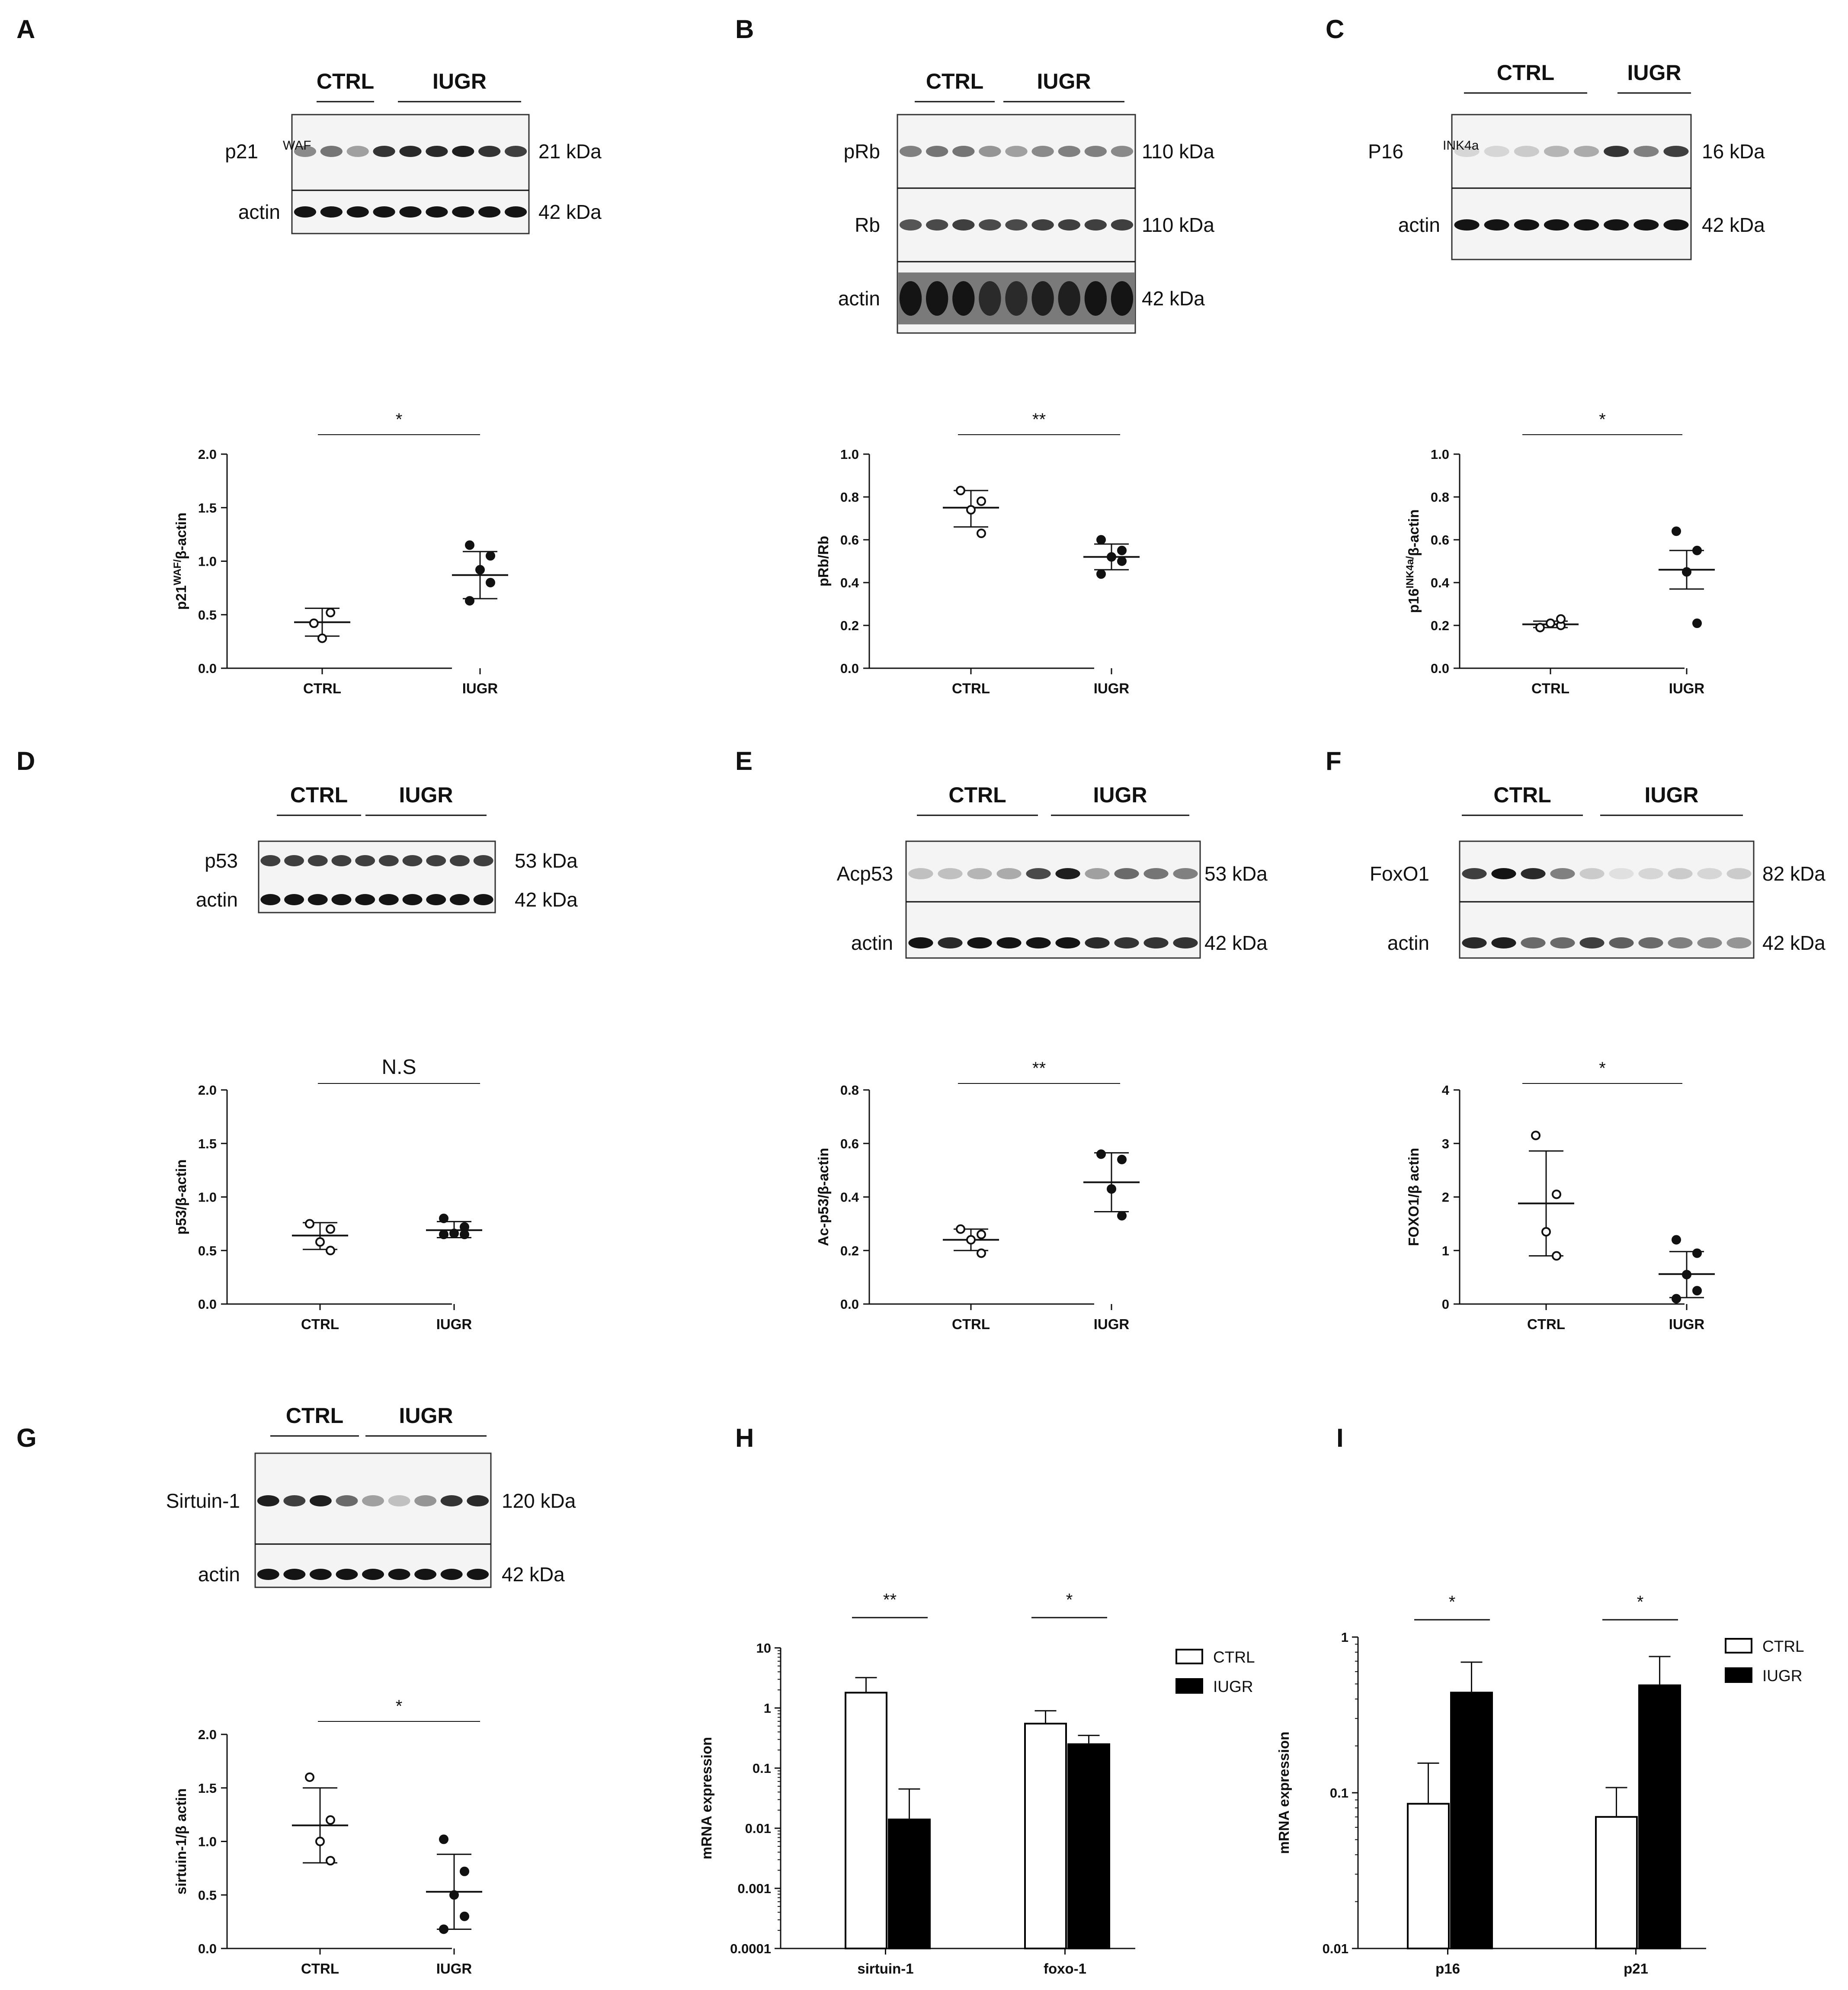 The image size is (1848, 1990). Describe the element at coordinates (1334, 761) in the screenshot. I see `panel-label-f: F` at that location.